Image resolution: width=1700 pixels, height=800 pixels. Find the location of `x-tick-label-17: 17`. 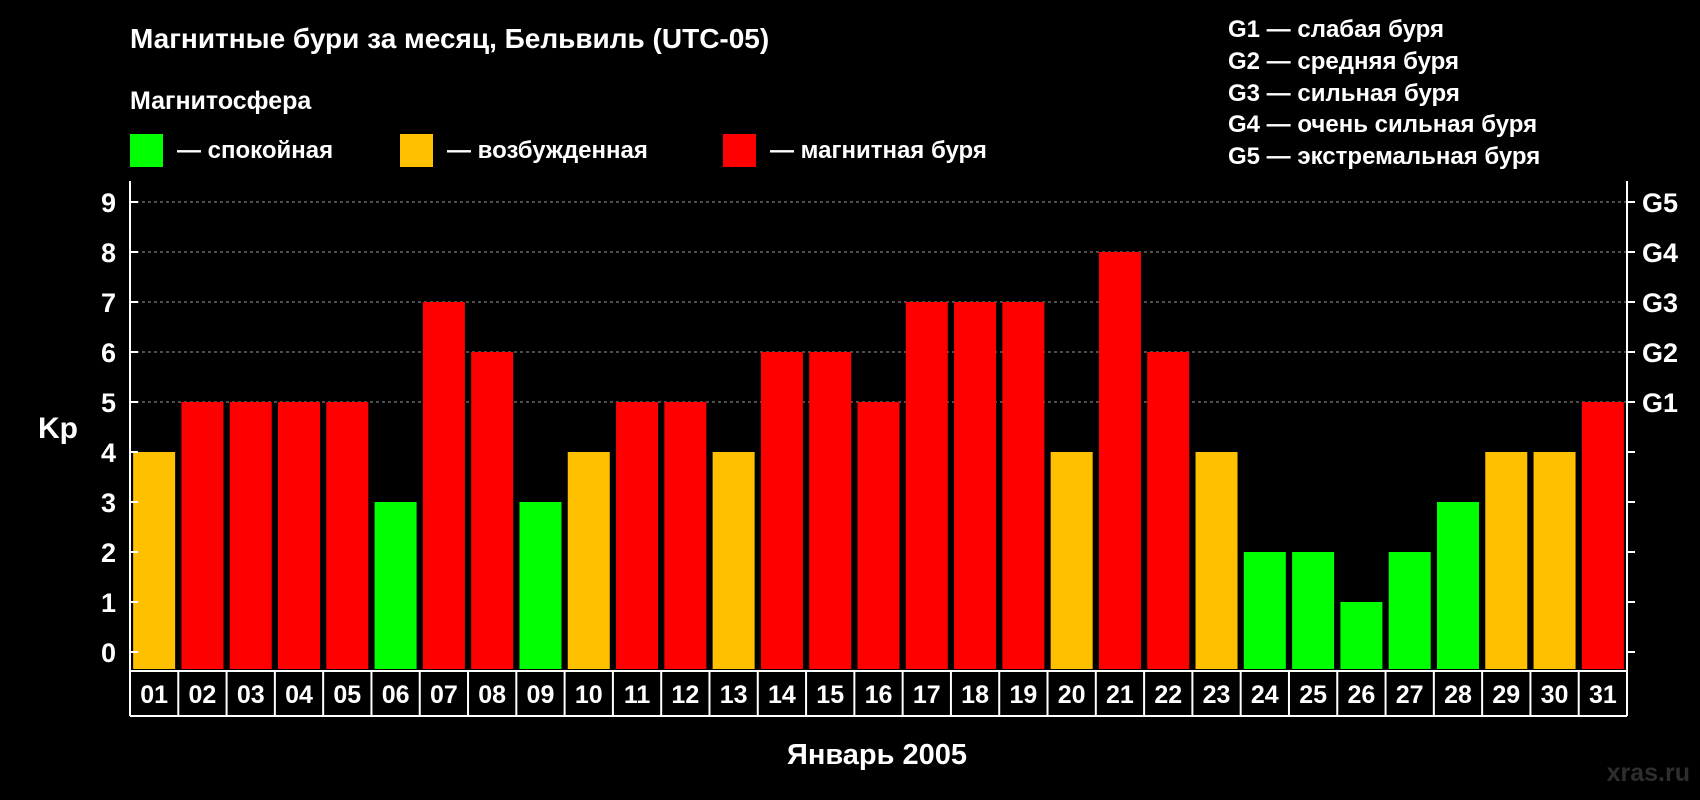

x-tick-label-17: 17 is located at coordinates (927, 695).